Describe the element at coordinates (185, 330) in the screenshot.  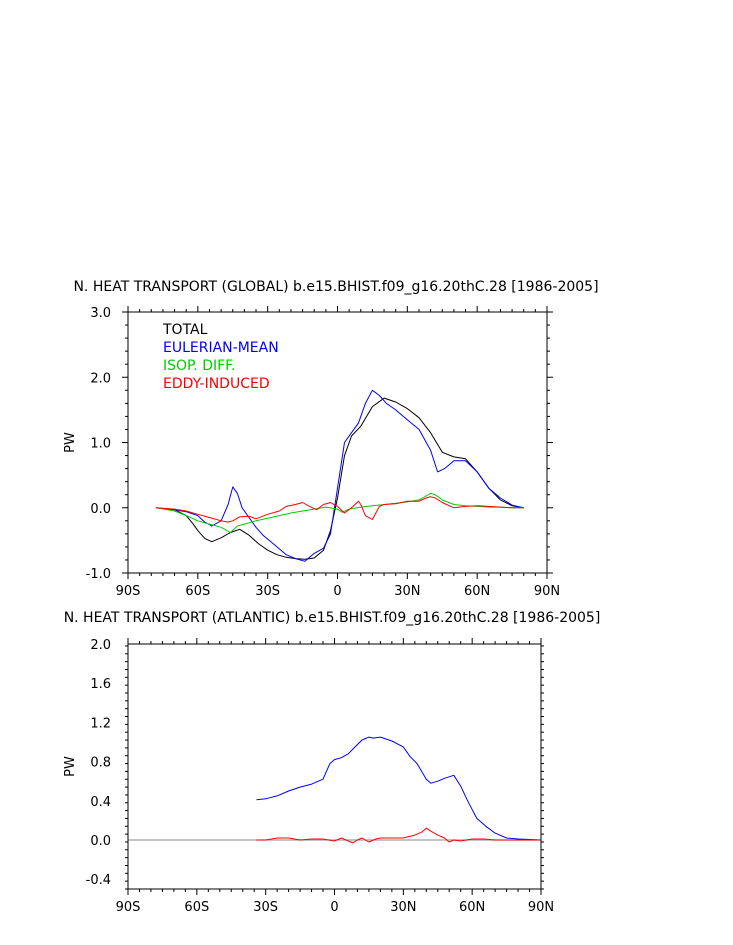
I see `legend-entry: TOTAL` at that location.